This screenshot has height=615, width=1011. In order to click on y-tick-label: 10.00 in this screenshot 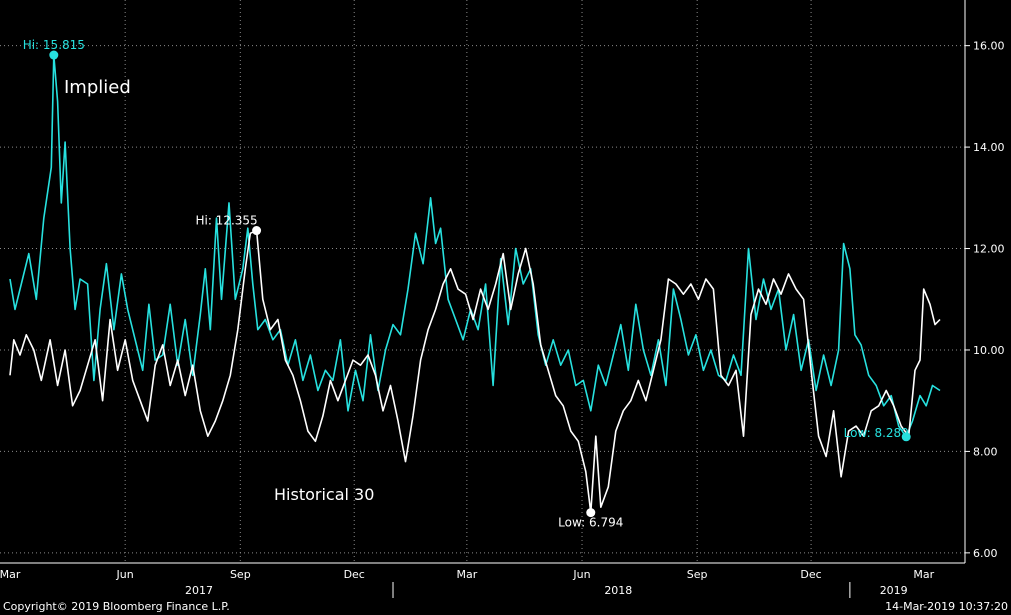, I will do `click(989, 350)`.